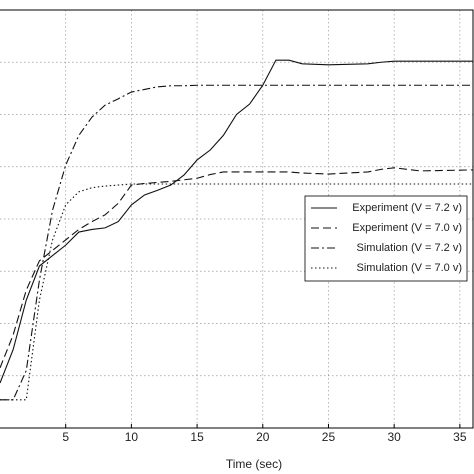 This screenshot has height=474, width=474. Describe the element at coordinates (132, 437) in the screenshot. I see `x-tick-label: 10` at that location.